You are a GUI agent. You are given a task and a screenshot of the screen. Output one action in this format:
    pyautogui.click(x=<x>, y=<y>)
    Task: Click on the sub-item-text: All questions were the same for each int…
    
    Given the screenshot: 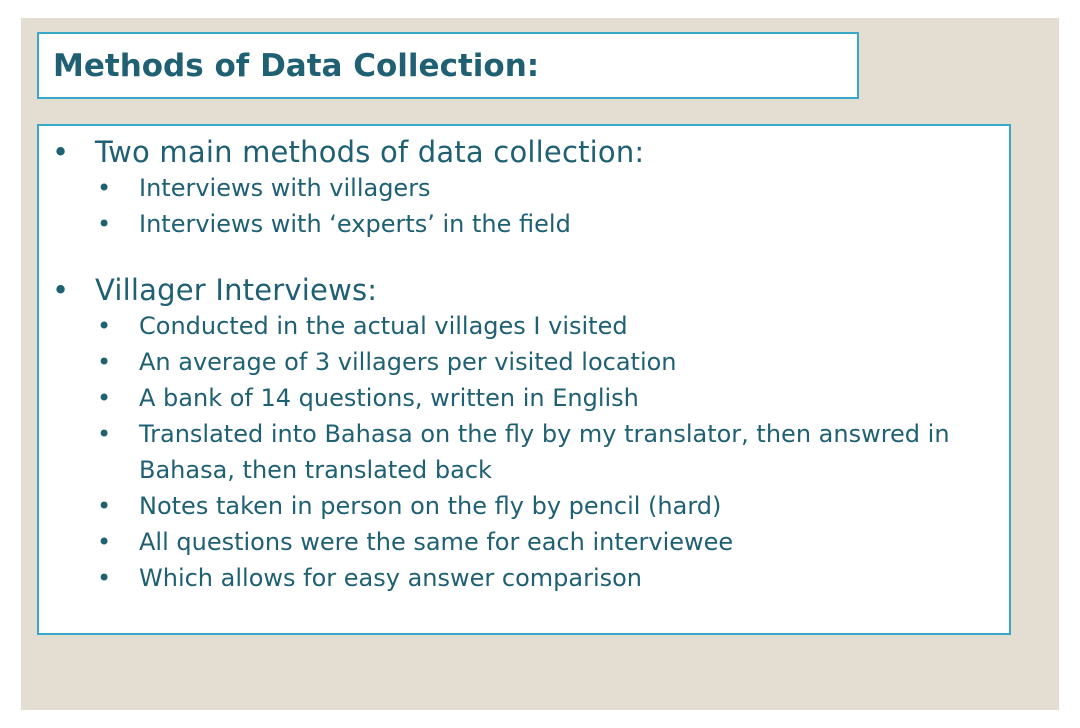 What is the action you would take?
    pyautogui.click(x=436, y=542)
    